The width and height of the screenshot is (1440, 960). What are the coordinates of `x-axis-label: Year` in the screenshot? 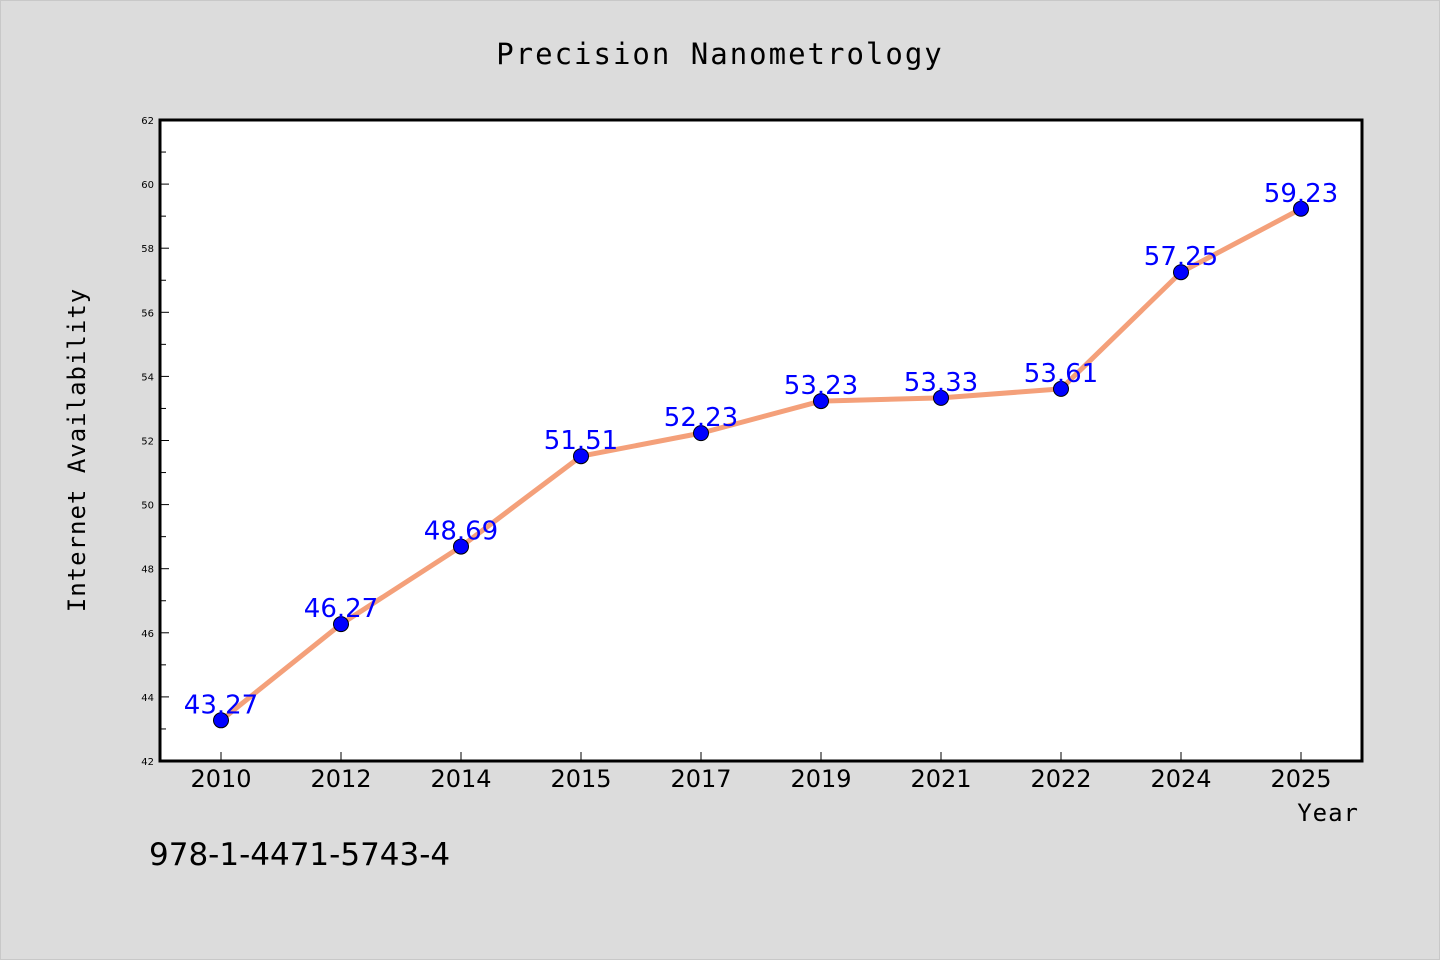 It's located at (1328, 813).